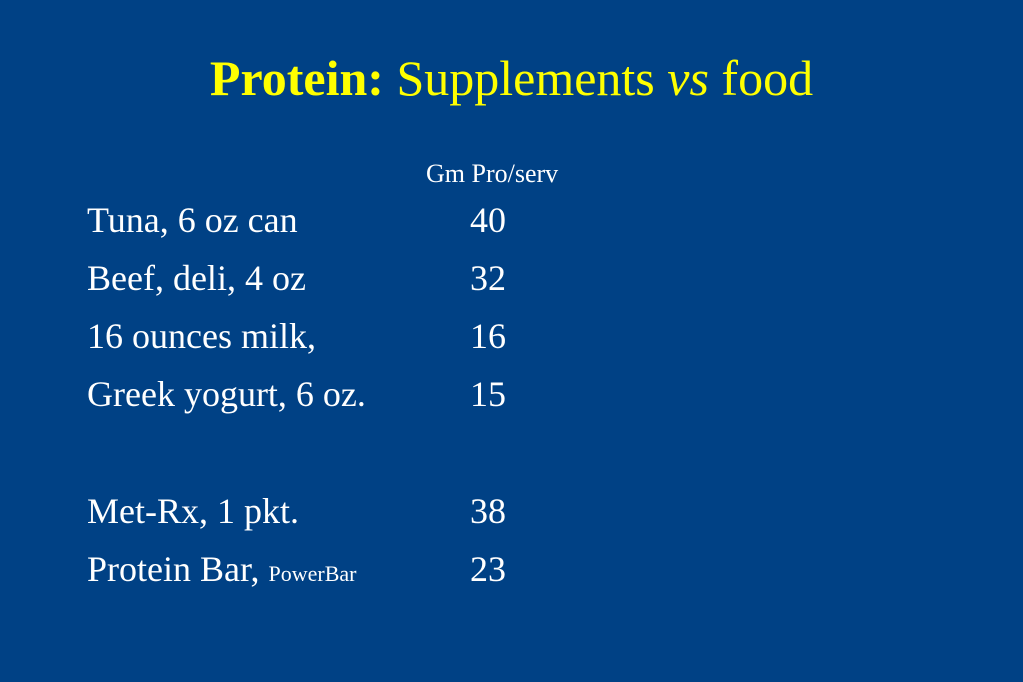 The width and height of the screenshot is (1023, 682). What do you see at coordinates (312, 573) in the screenshot?
I see `supplement-brand: PowerBar` at bounding box center [312, 573].